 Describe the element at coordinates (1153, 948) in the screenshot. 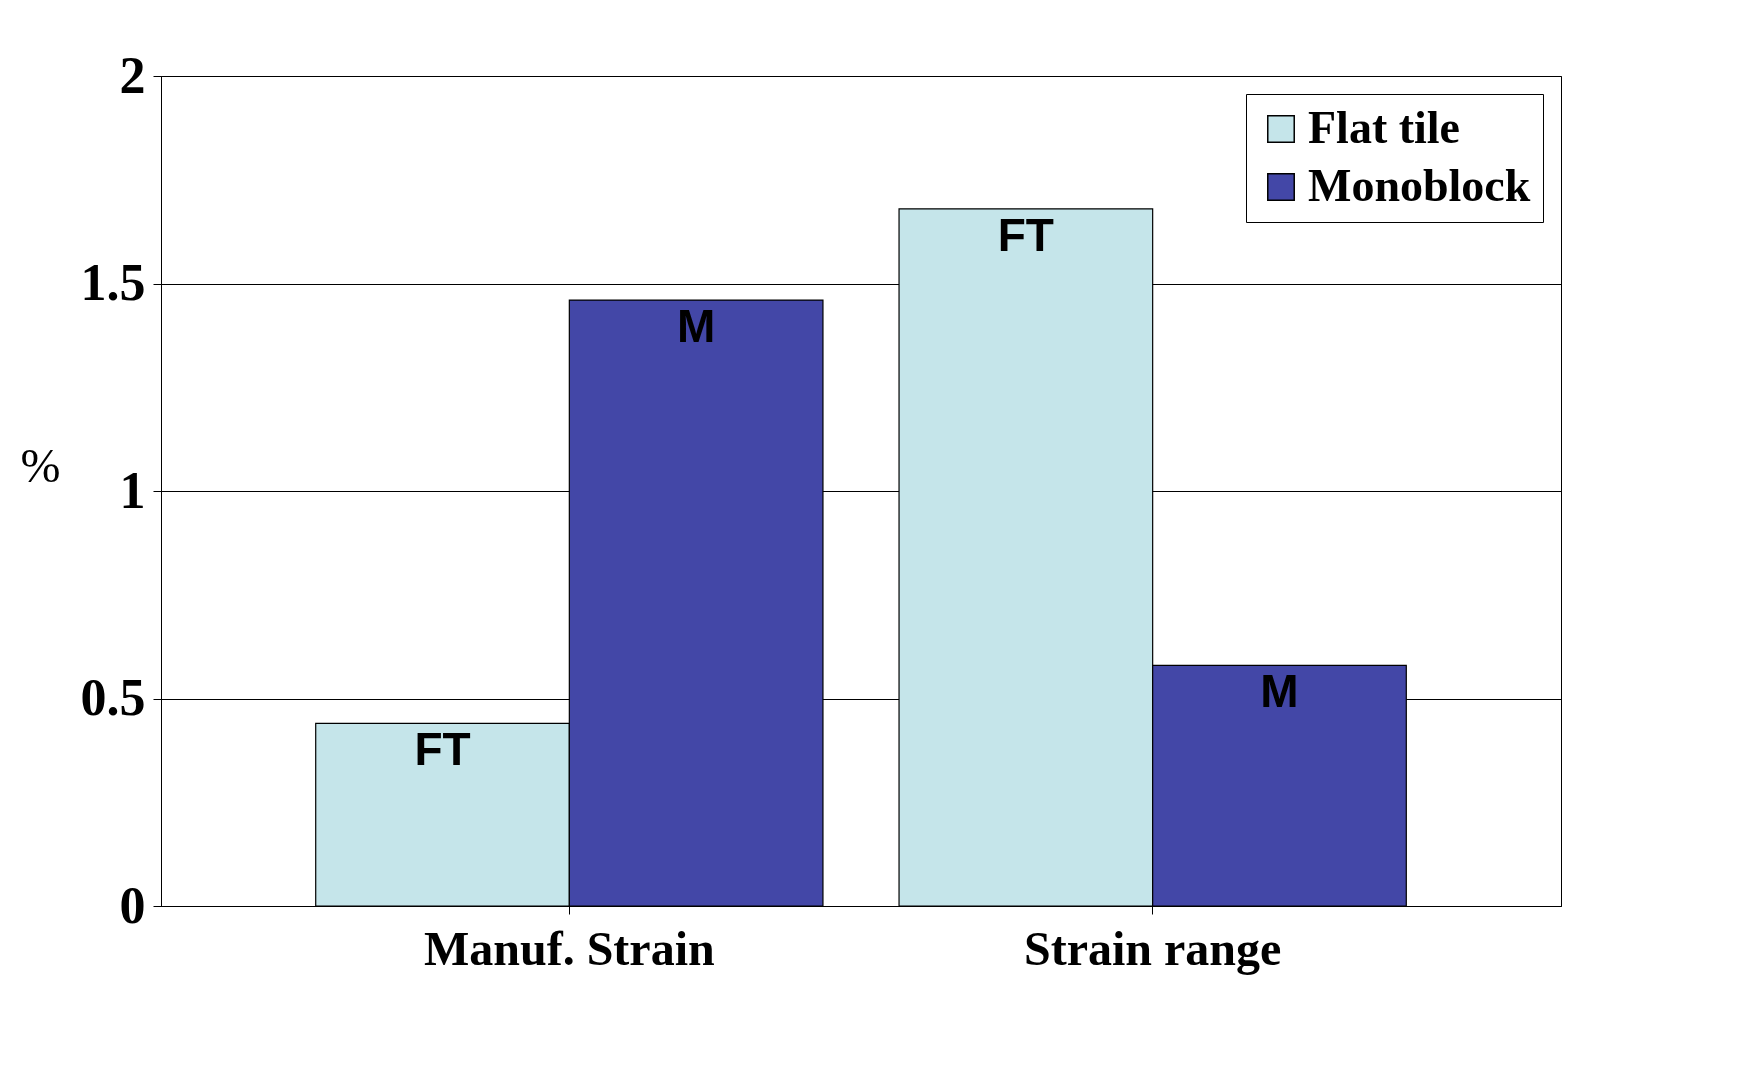

I see `x-tick-label: Strain range` at that location.